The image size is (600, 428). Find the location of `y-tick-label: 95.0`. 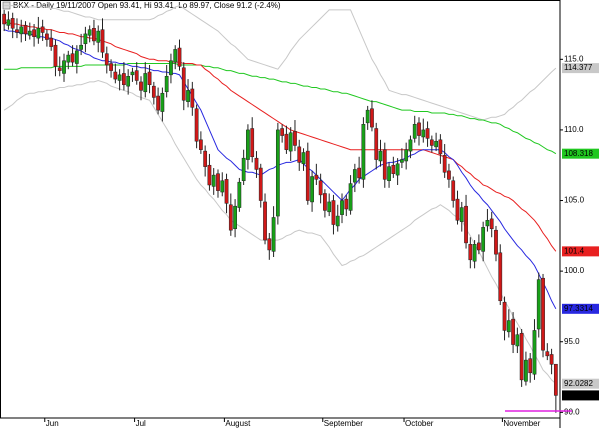

y-tick-label: 95.0 is located at coordinates (572, 341).